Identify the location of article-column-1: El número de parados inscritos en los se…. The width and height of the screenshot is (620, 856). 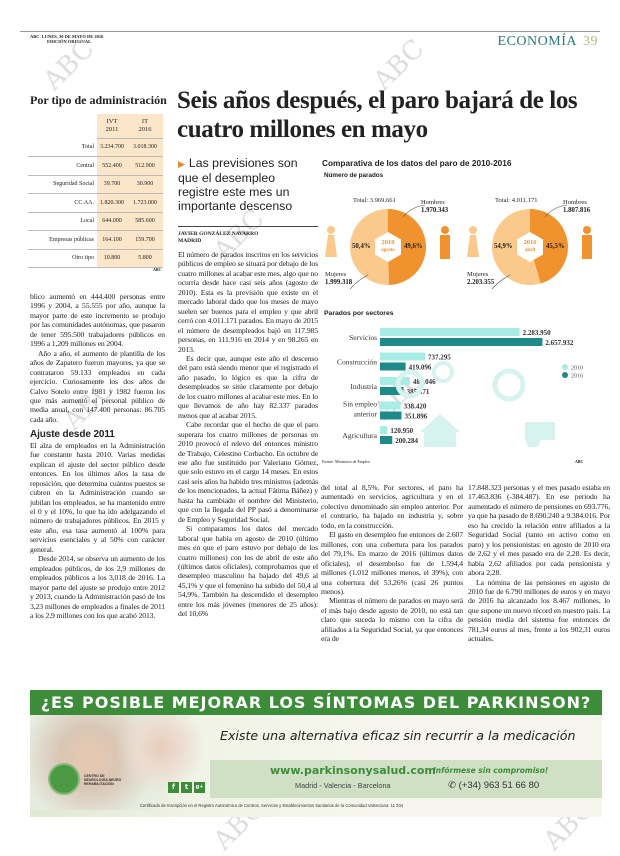
(248, 468).